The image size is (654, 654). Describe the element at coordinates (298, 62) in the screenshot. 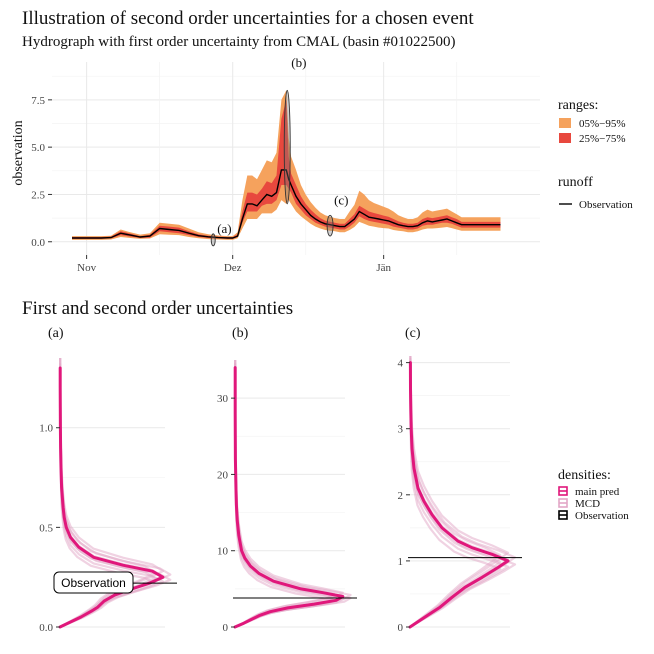

I see `event-label-b: (b)` at that location.